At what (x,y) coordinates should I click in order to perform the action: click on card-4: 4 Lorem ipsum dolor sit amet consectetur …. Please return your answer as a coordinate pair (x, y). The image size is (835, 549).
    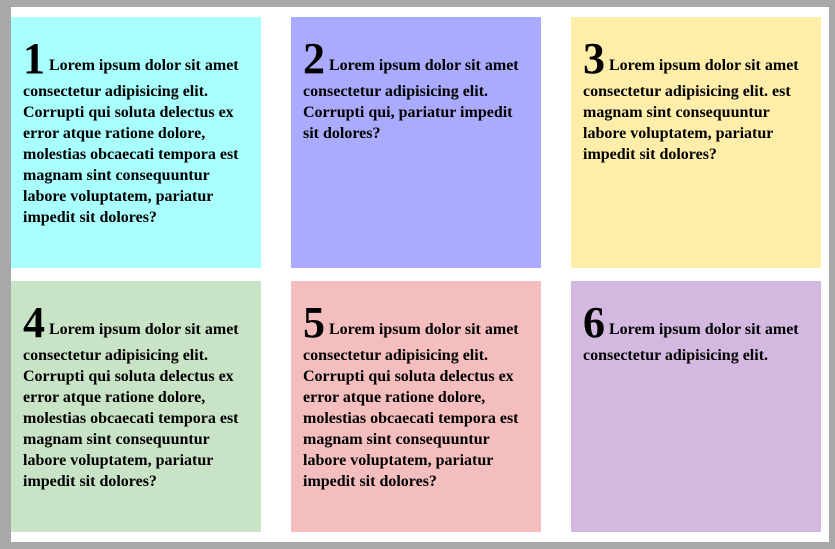
    Looking at the image, I should click on (136, 406).